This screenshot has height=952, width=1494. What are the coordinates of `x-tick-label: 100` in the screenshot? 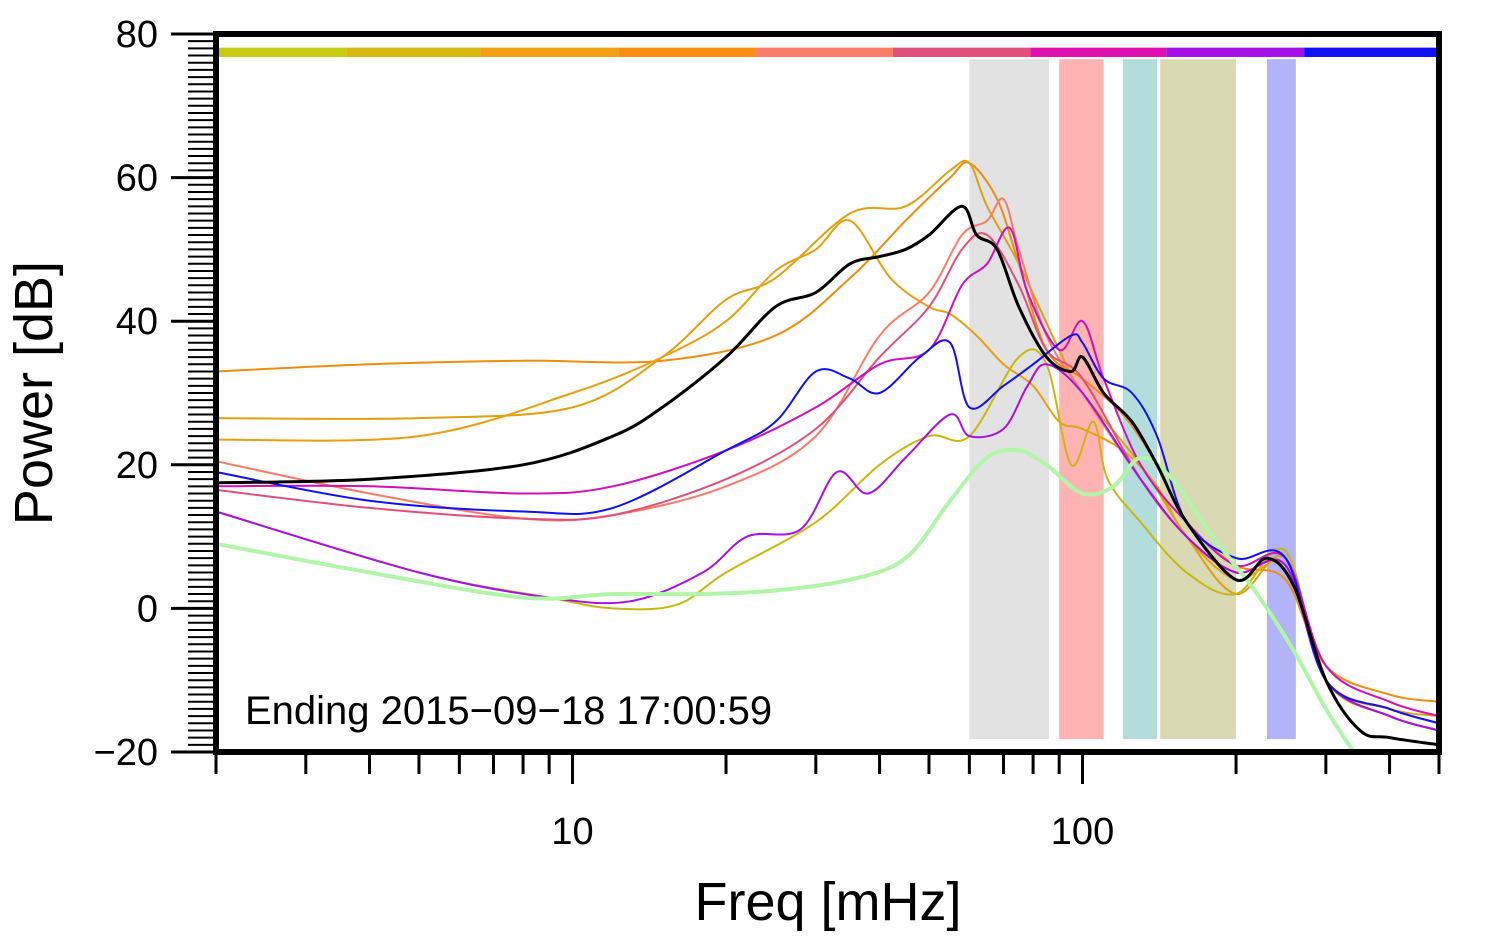 It's located at (1082, 832).